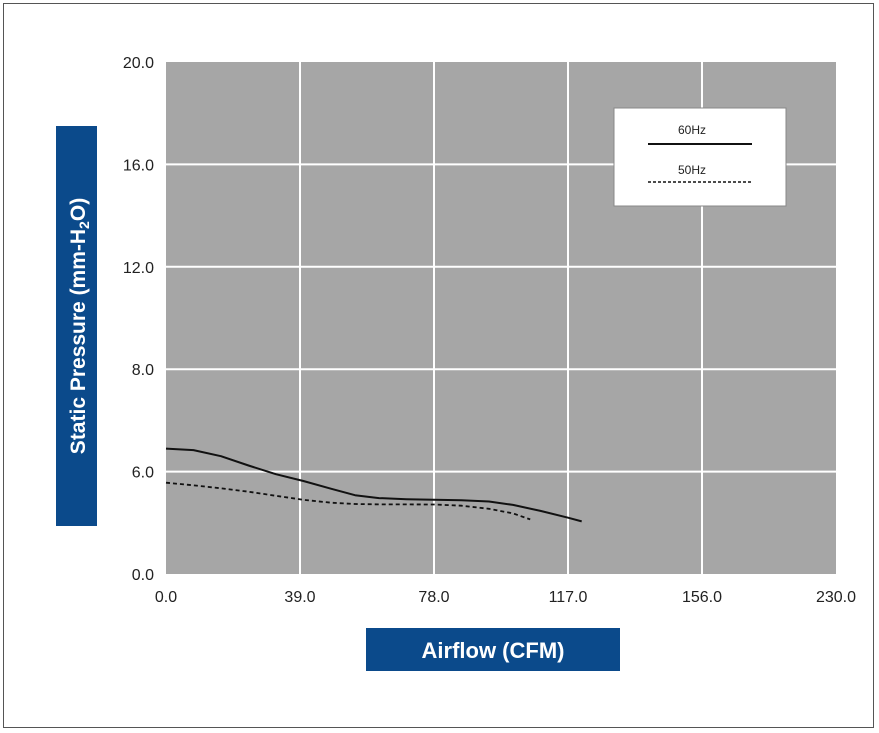 The image size is (879, 733). What do you see at coordinates (138, 268) in the screenshot?
I see `y-tick-label: 12.0` at bounding box center [138, 268].